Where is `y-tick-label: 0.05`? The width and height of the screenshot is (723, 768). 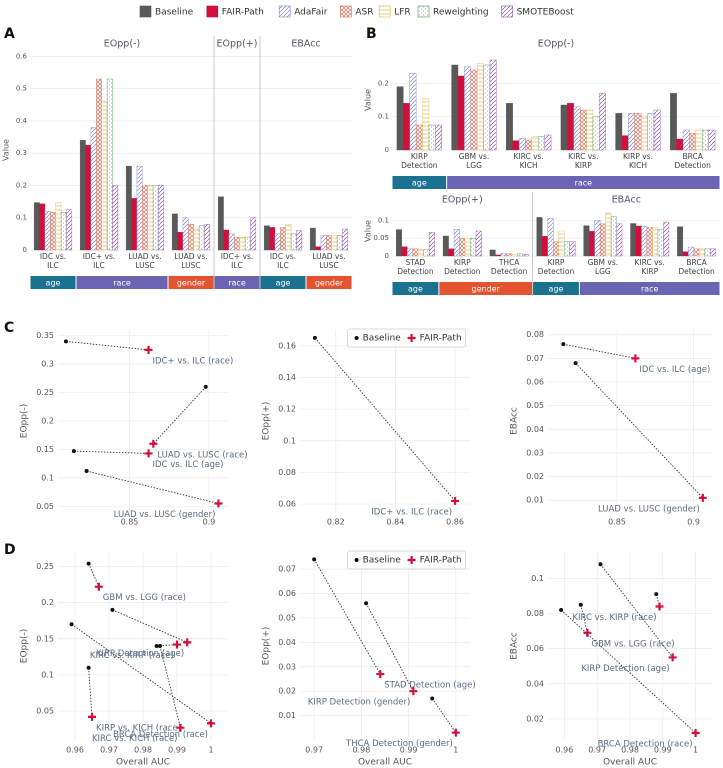 y-tick-label: 0.05 is located at coordinates (45, 711).